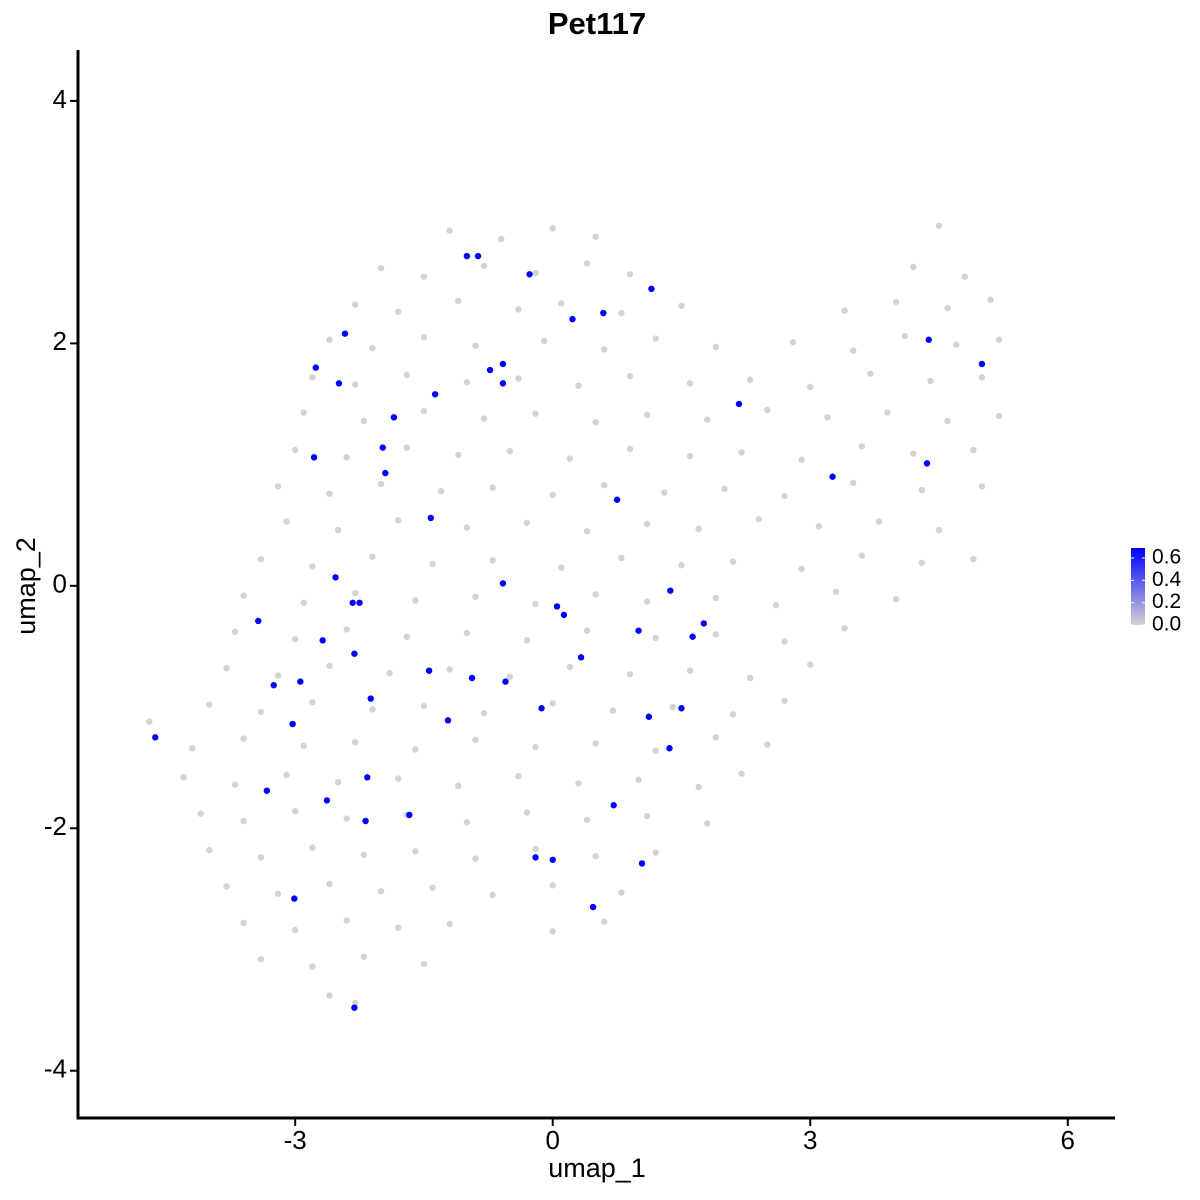  I want to click on y-tick-label: -2, so click(55, 826).